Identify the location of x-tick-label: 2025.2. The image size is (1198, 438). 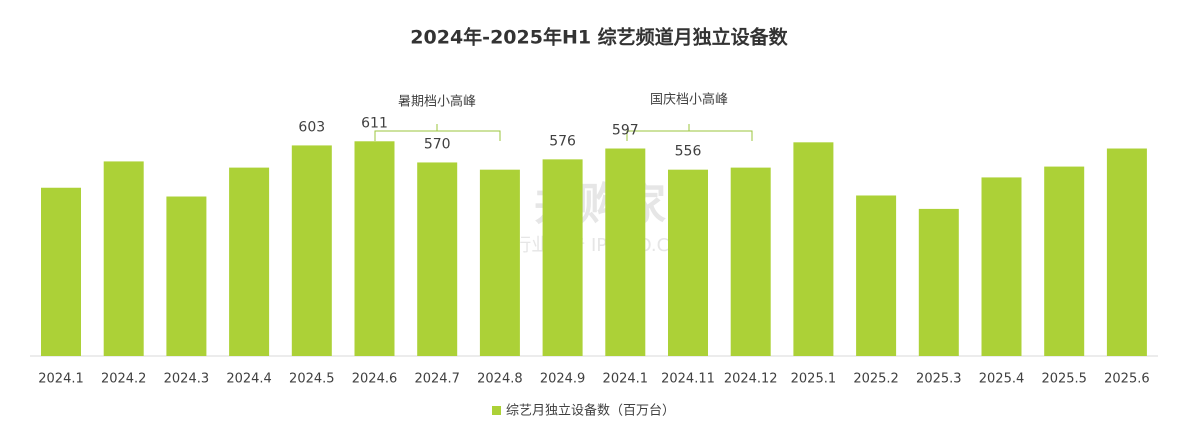
(876, 379).